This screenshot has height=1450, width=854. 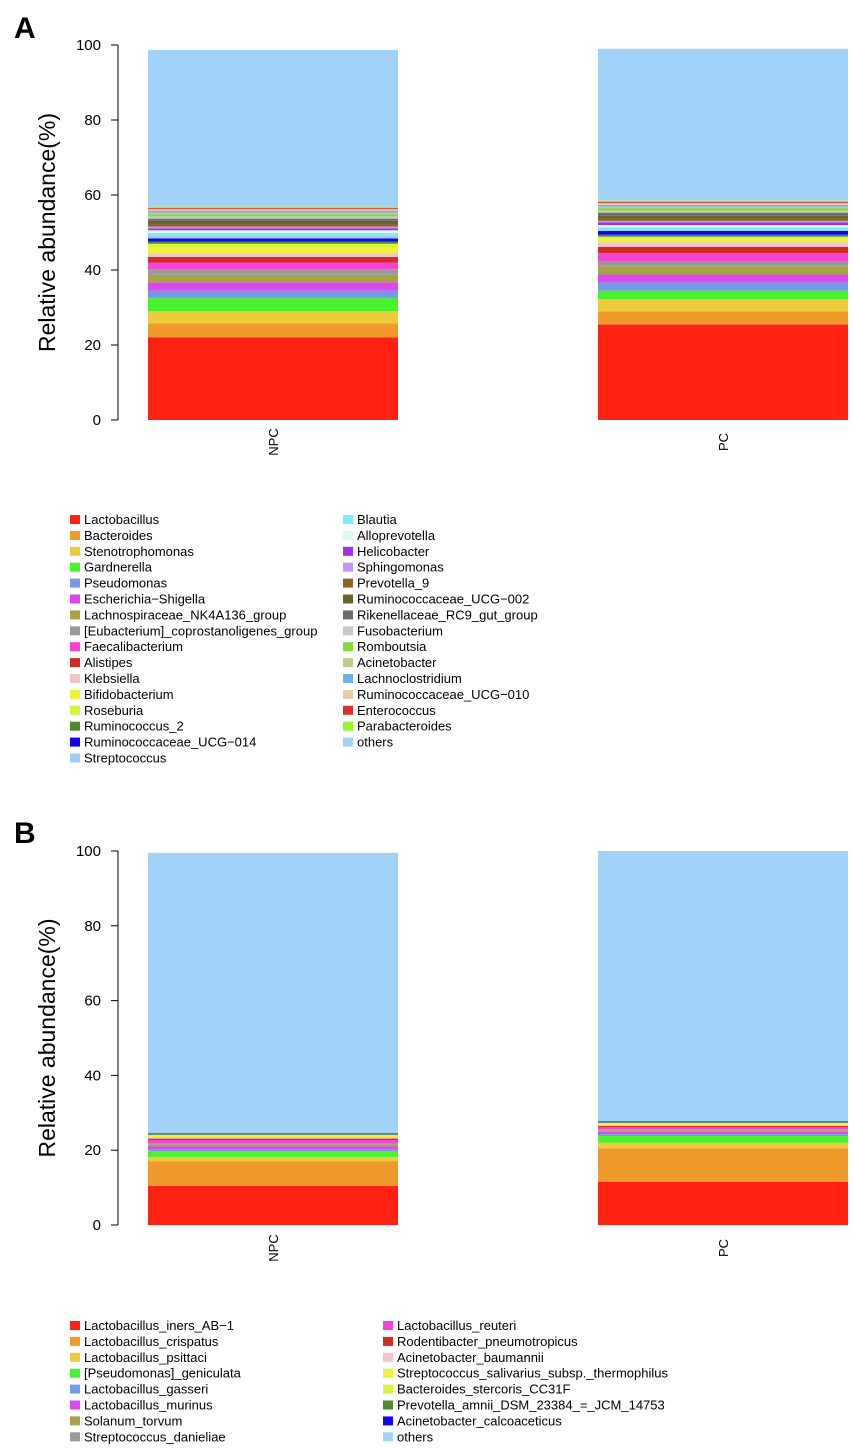 What do you see at coordinates (723, 228) in the screenshot?
I see `bar-segment: Blautia: 0.5%` at bounding box center [723, 228].